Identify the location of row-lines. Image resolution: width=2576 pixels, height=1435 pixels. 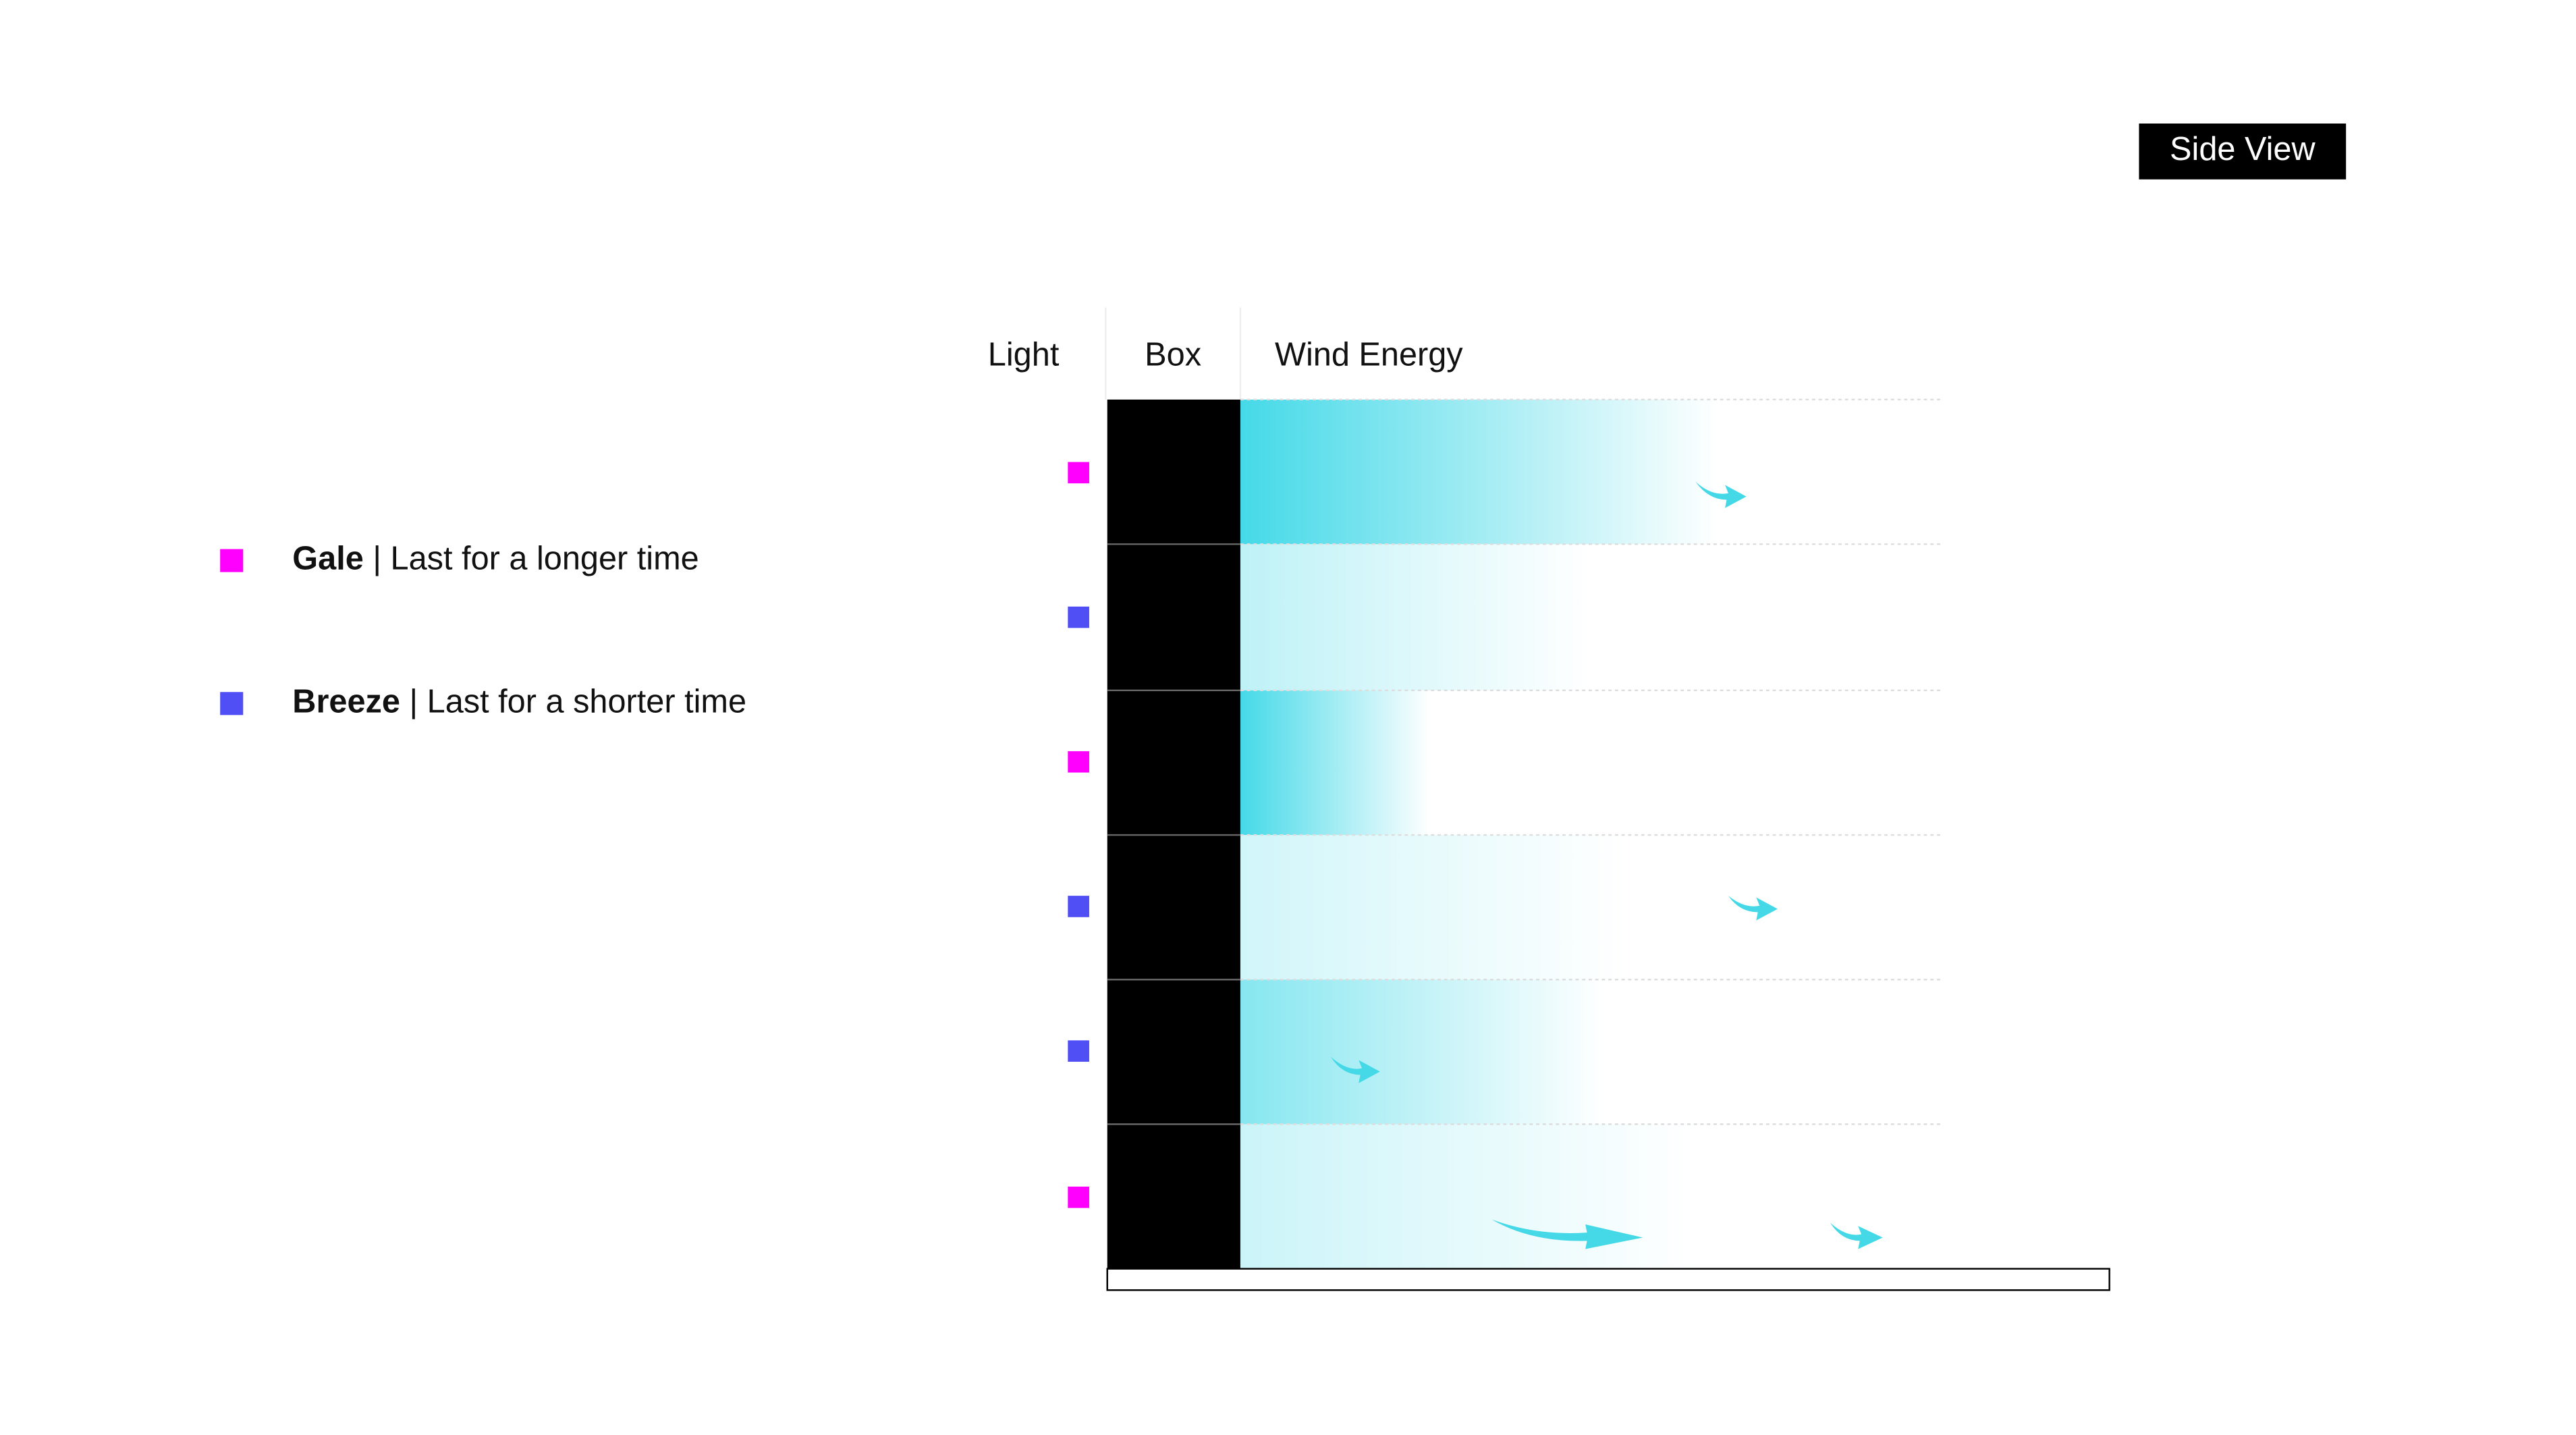
(1591, 761).